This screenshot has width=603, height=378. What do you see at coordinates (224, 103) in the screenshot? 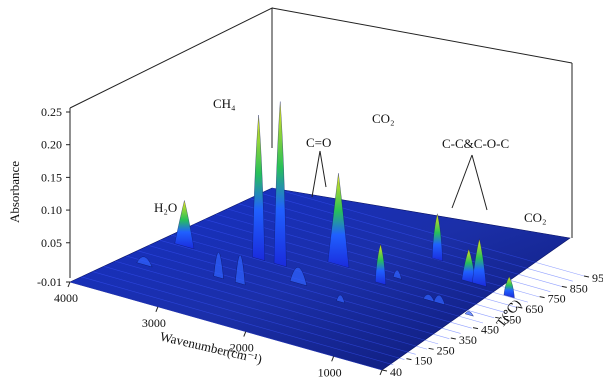
I see `annotation-ch4: CH₄` at bounding box center [224, 103].